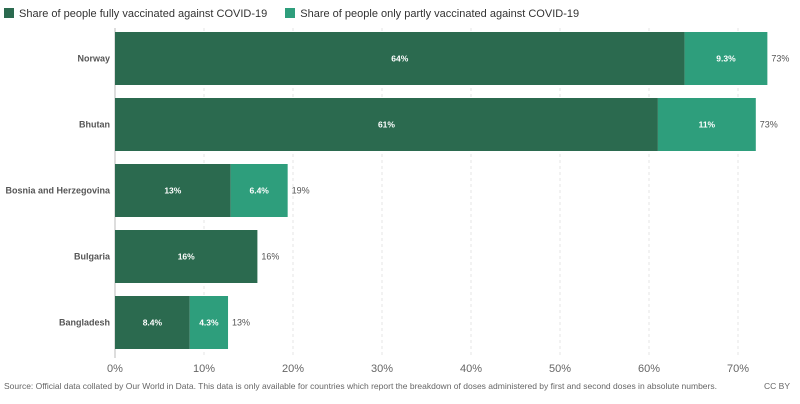 The height and width of the screenshot is (404, 800). I want to click on data-label: 8.4%, so click(153, 323).